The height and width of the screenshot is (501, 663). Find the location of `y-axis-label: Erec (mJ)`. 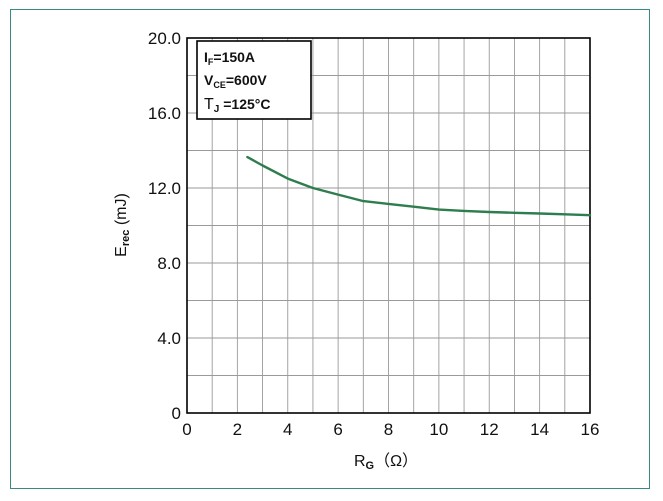

y-axis-label: Erec (mJ) is located at coordinates (122, 225).